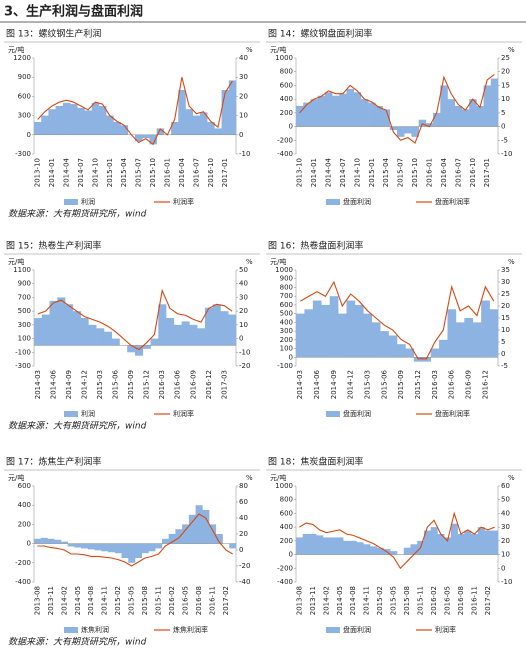 The width and height of the screenshot is (526, 648). Describe the element at coordinates (73, 12) in the screenshot. I see `section-heading: 3、生产利润与盘面利润` at that location.